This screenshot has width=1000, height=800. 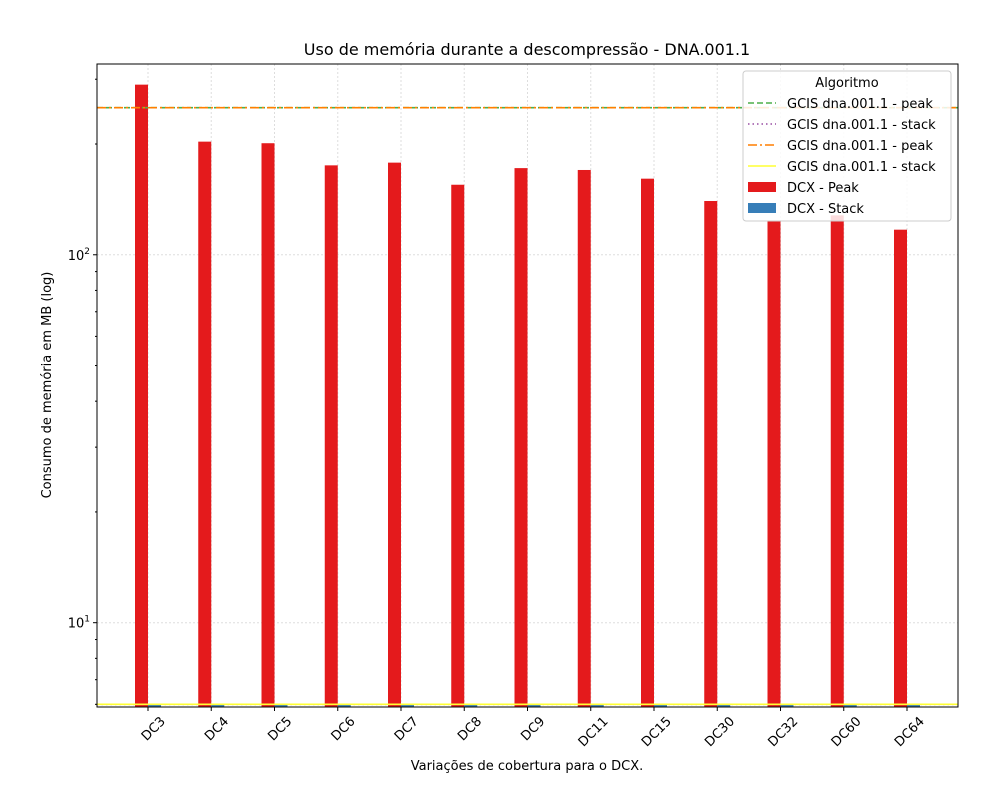 I want to click on x-axis-label: Variações de cobertura para o DCX., so click(x=527, y=766).